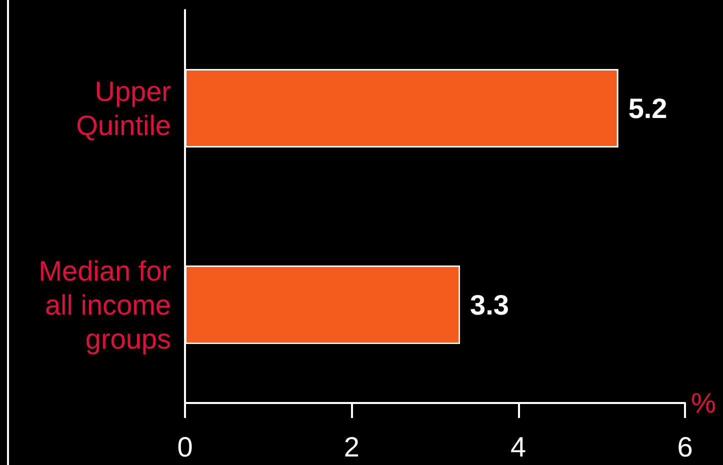 Image resolution: width=723 pixels, height=465 pixels. I want to click on x-axis-title: %, so click(703, 403).